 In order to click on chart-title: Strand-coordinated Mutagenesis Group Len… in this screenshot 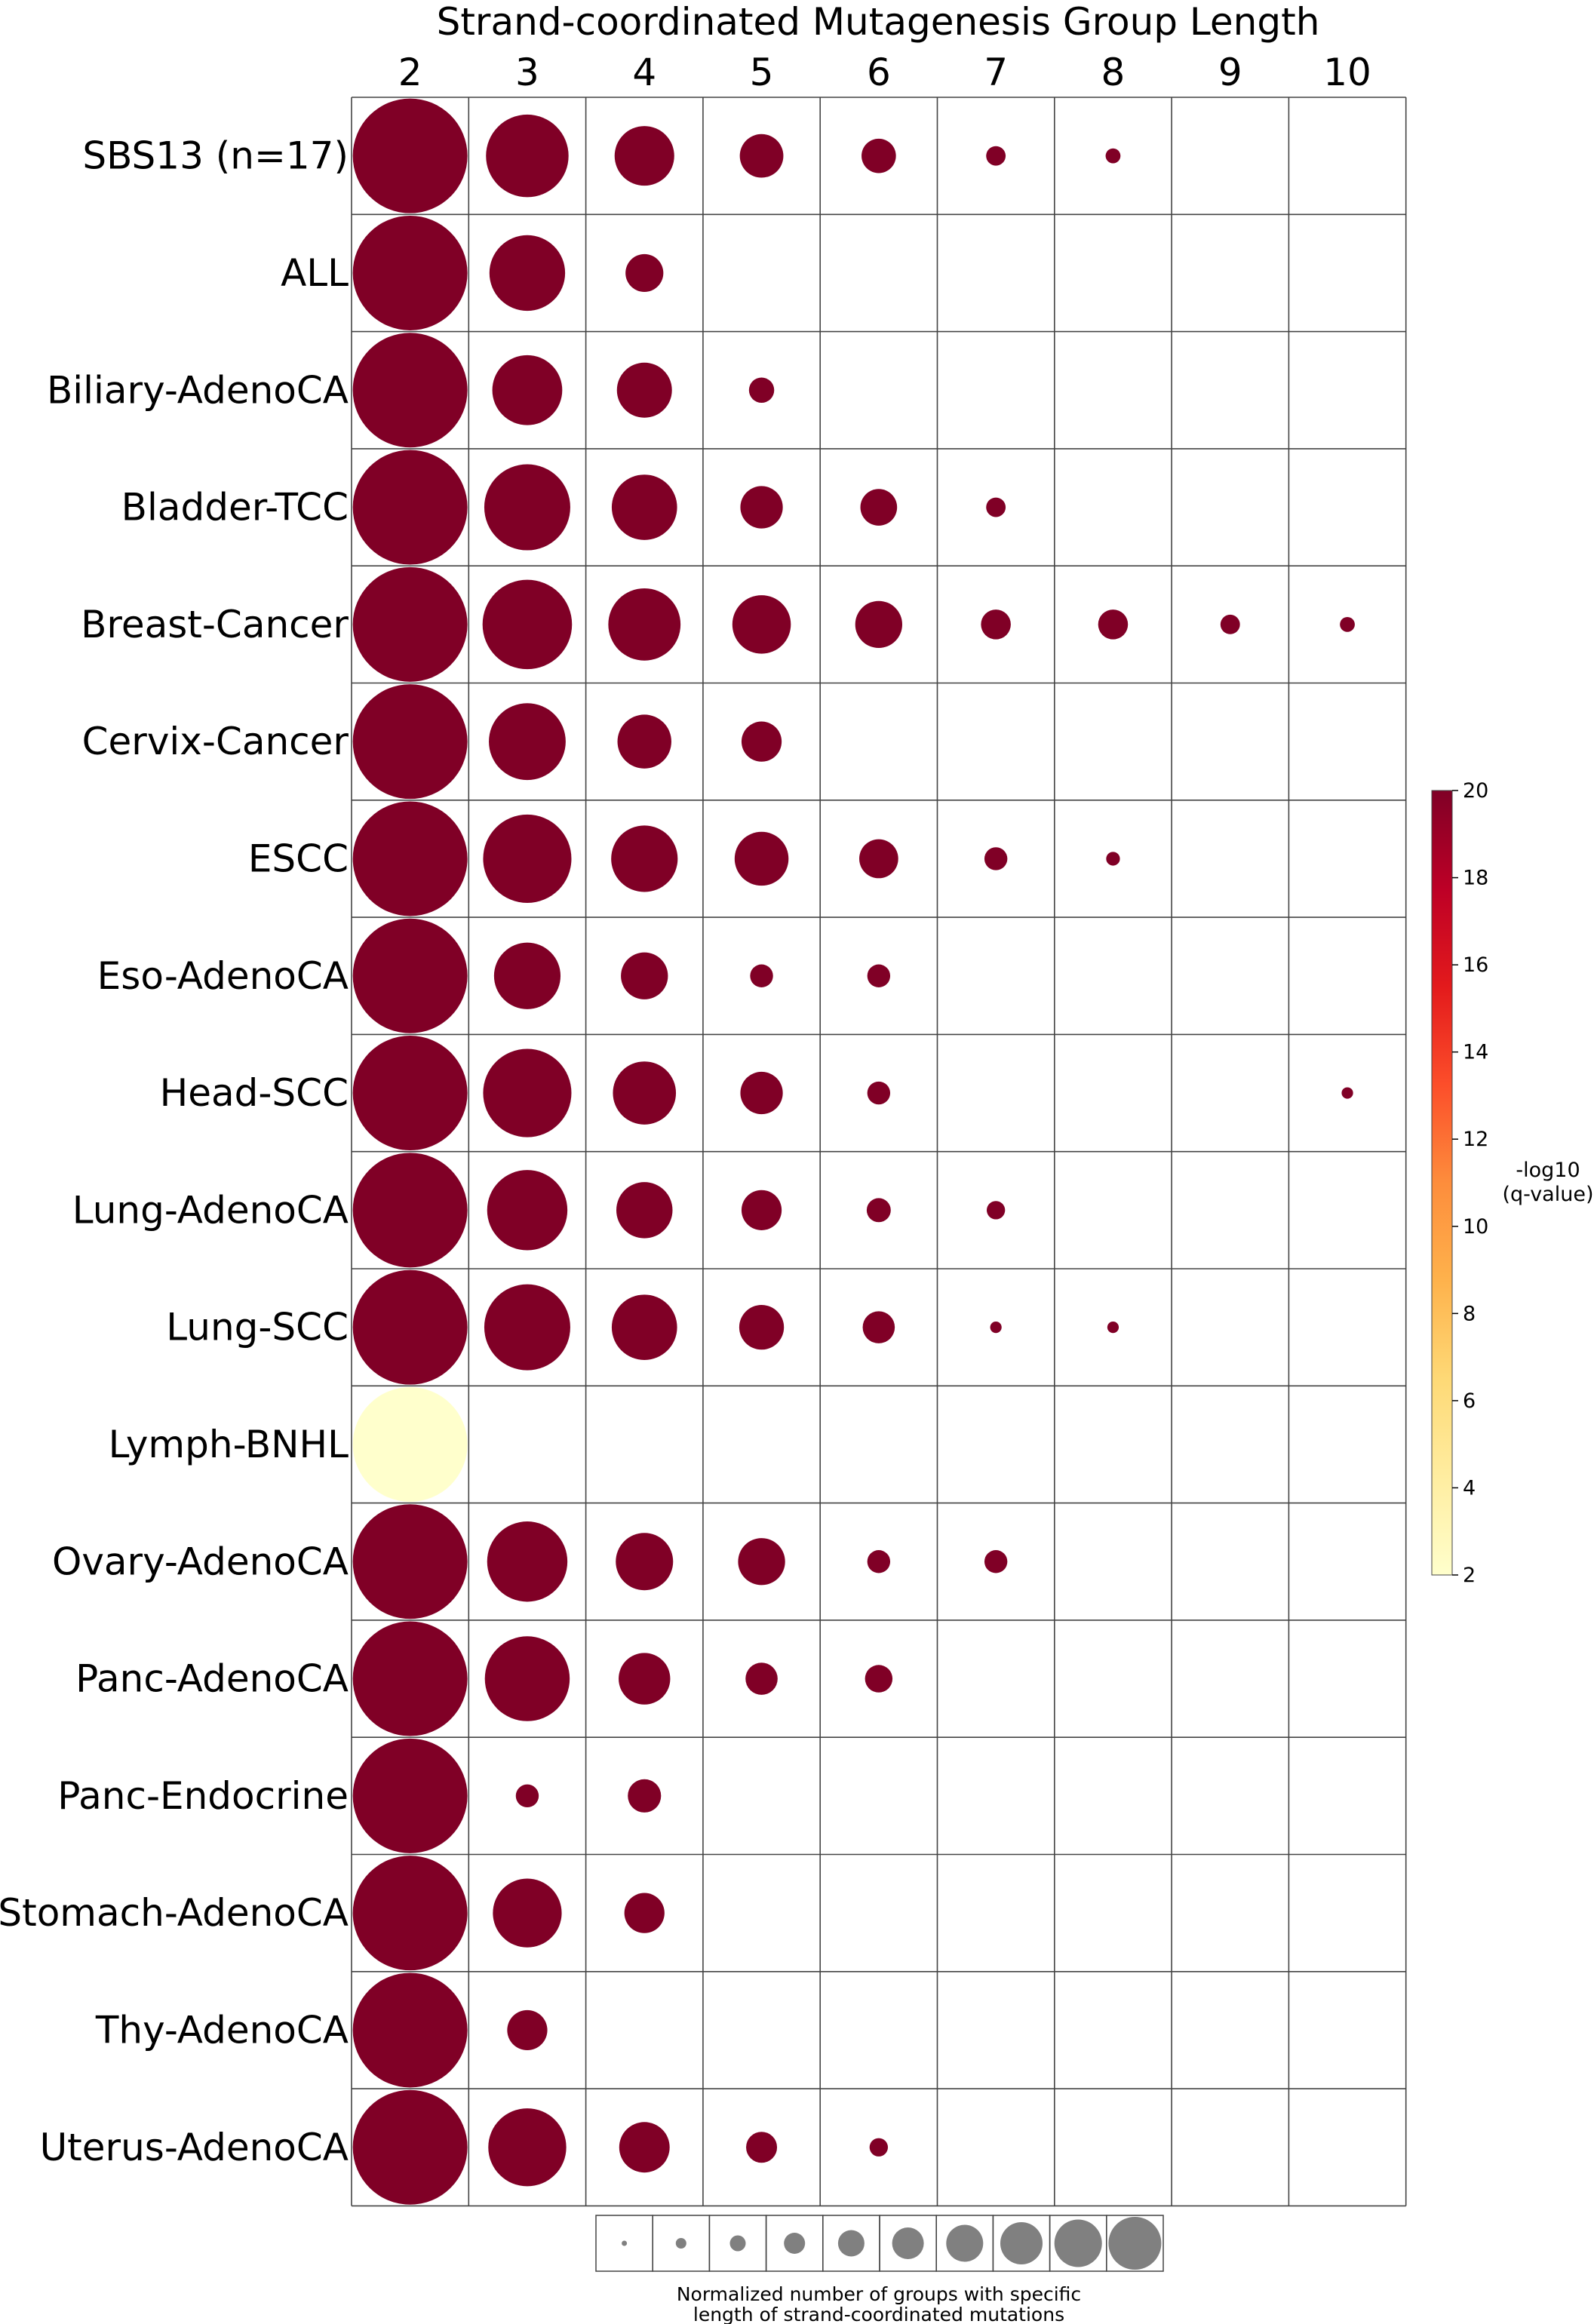, I will do `click(878, 22)`.